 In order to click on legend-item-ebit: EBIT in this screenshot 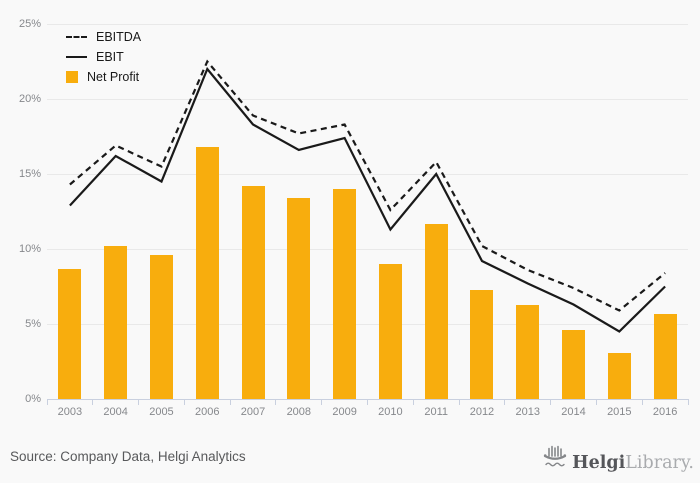, I will do `click(103, 57)`.